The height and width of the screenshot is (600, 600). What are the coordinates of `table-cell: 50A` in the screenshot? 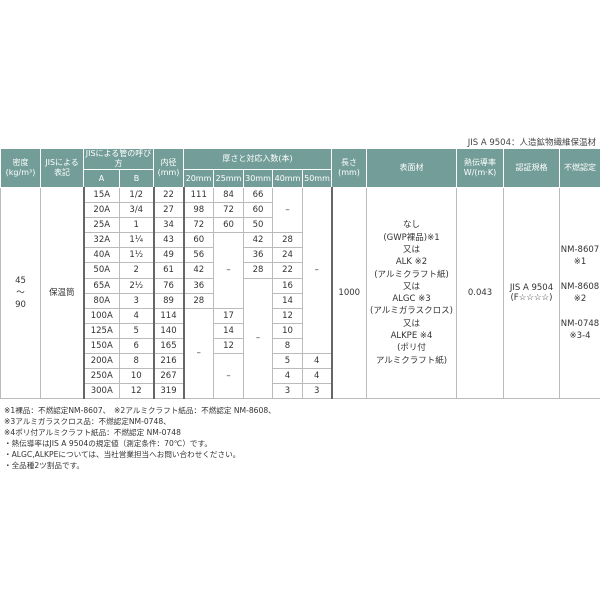 It's located at (101, 270).